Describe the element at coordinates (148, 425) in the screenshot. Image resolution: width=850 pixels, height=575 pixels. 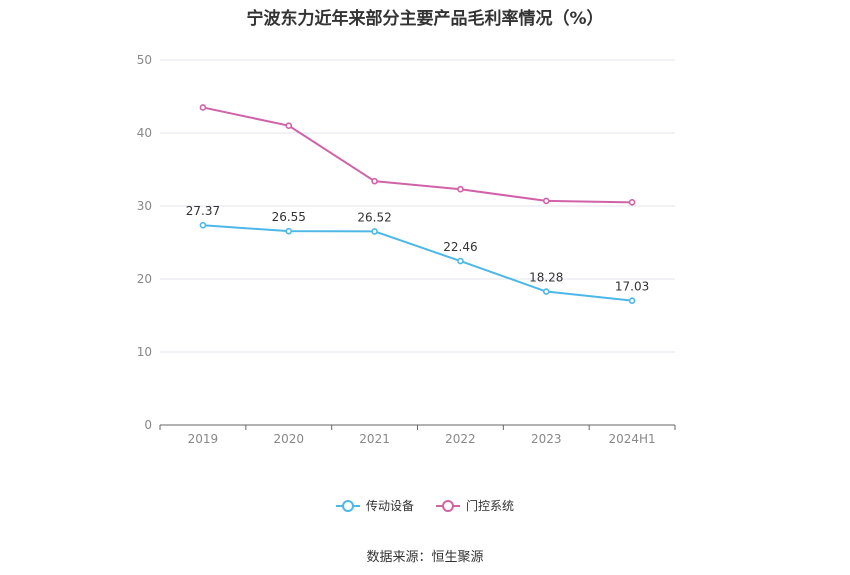
I see `y-tick-label: 0` at that location.